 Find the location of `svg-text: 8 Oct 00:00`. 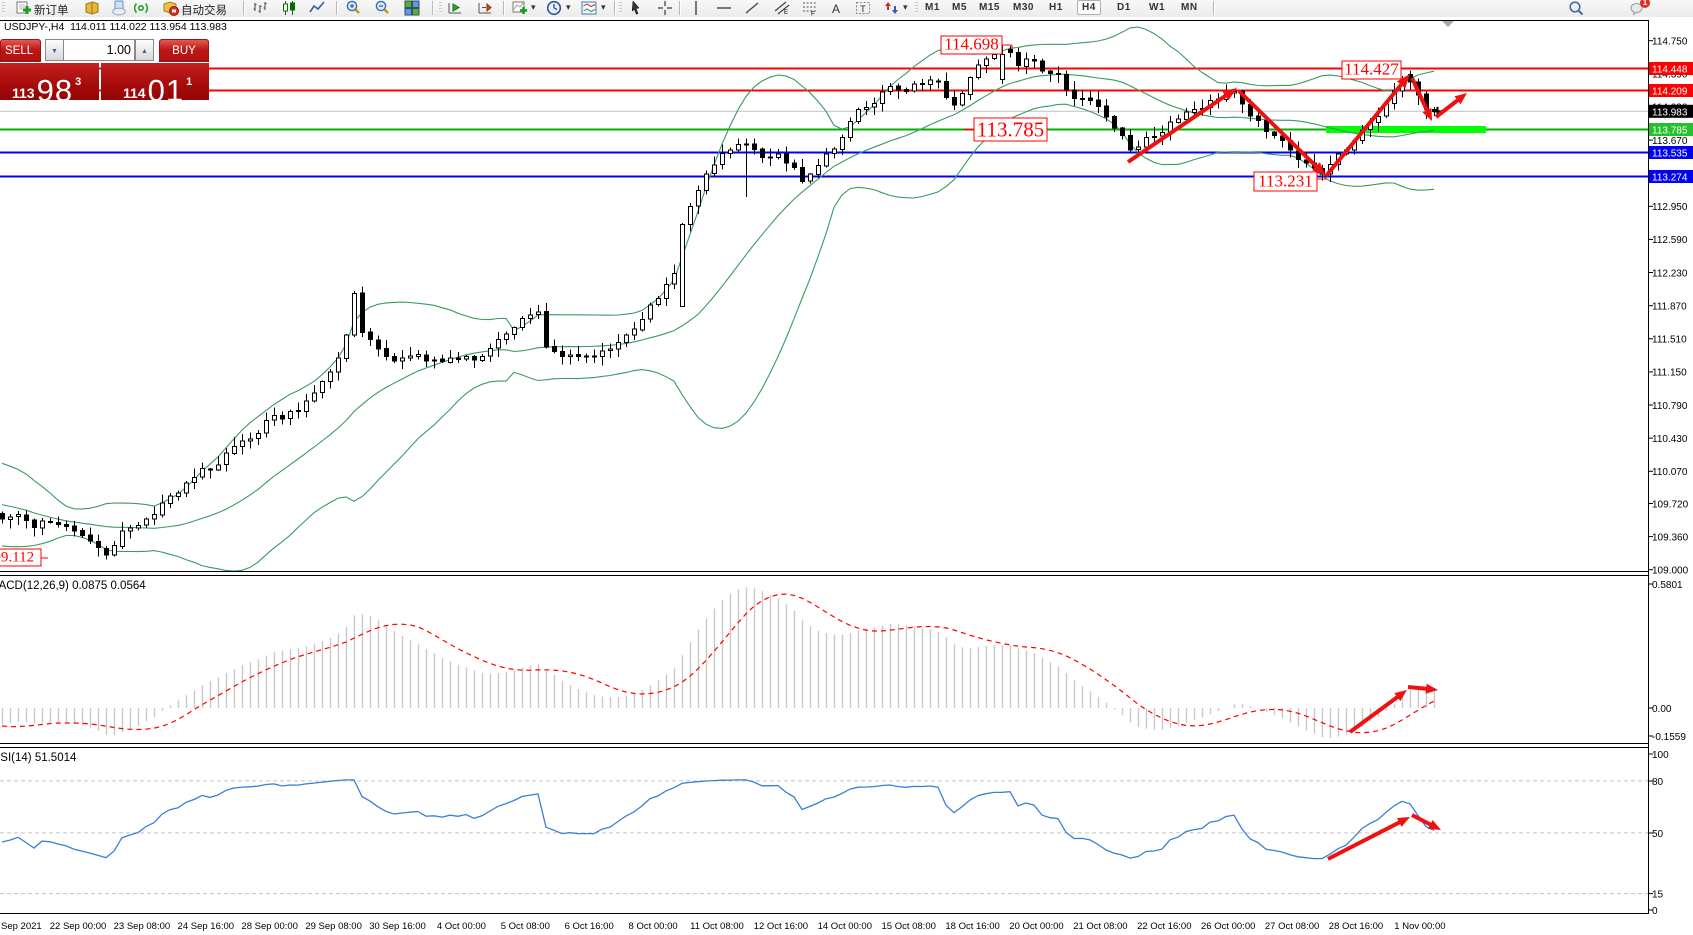

svg-text: 8 Oct 00:00 is located at coordinates (653, 926).